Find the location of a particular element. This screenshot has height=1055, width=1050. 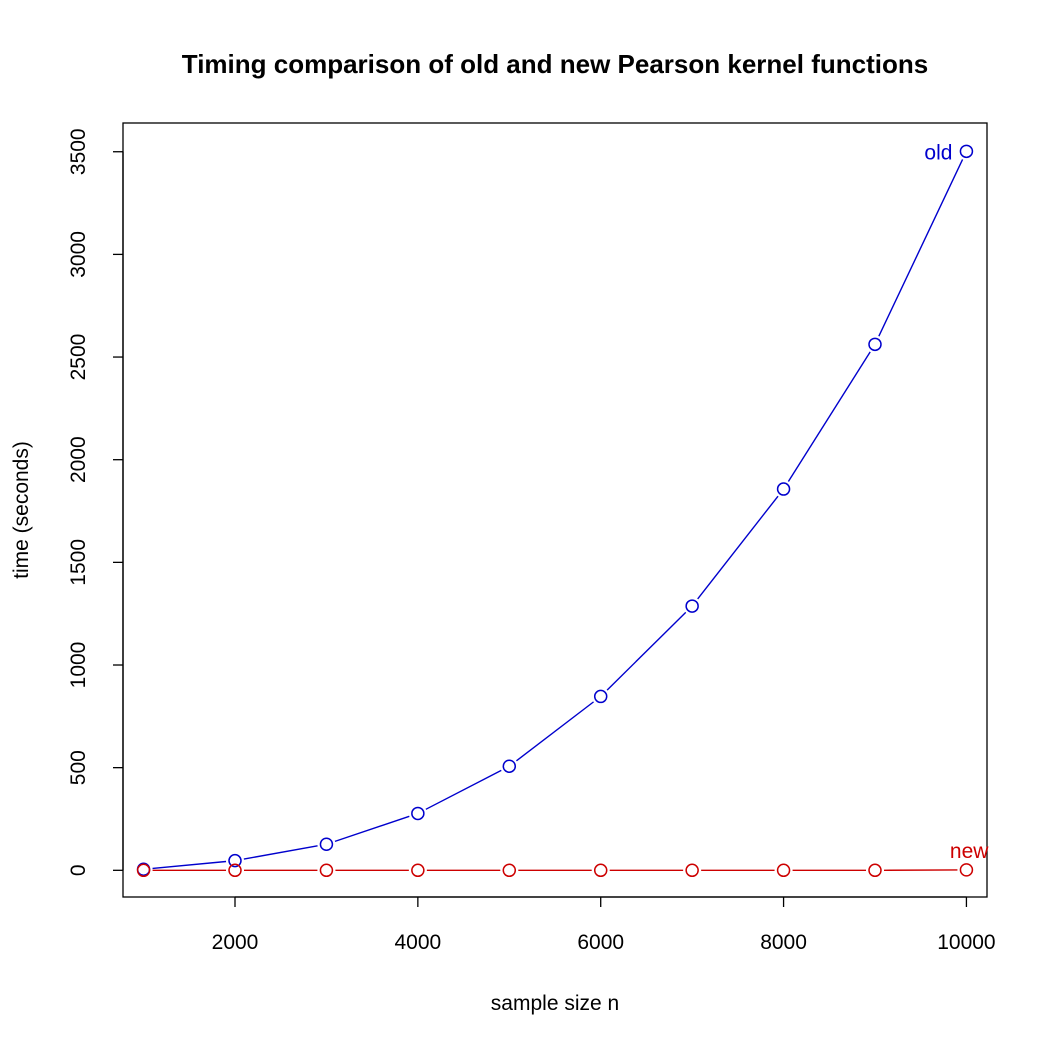

y-tick-label: 3000 is located at coordinates (78, 254).